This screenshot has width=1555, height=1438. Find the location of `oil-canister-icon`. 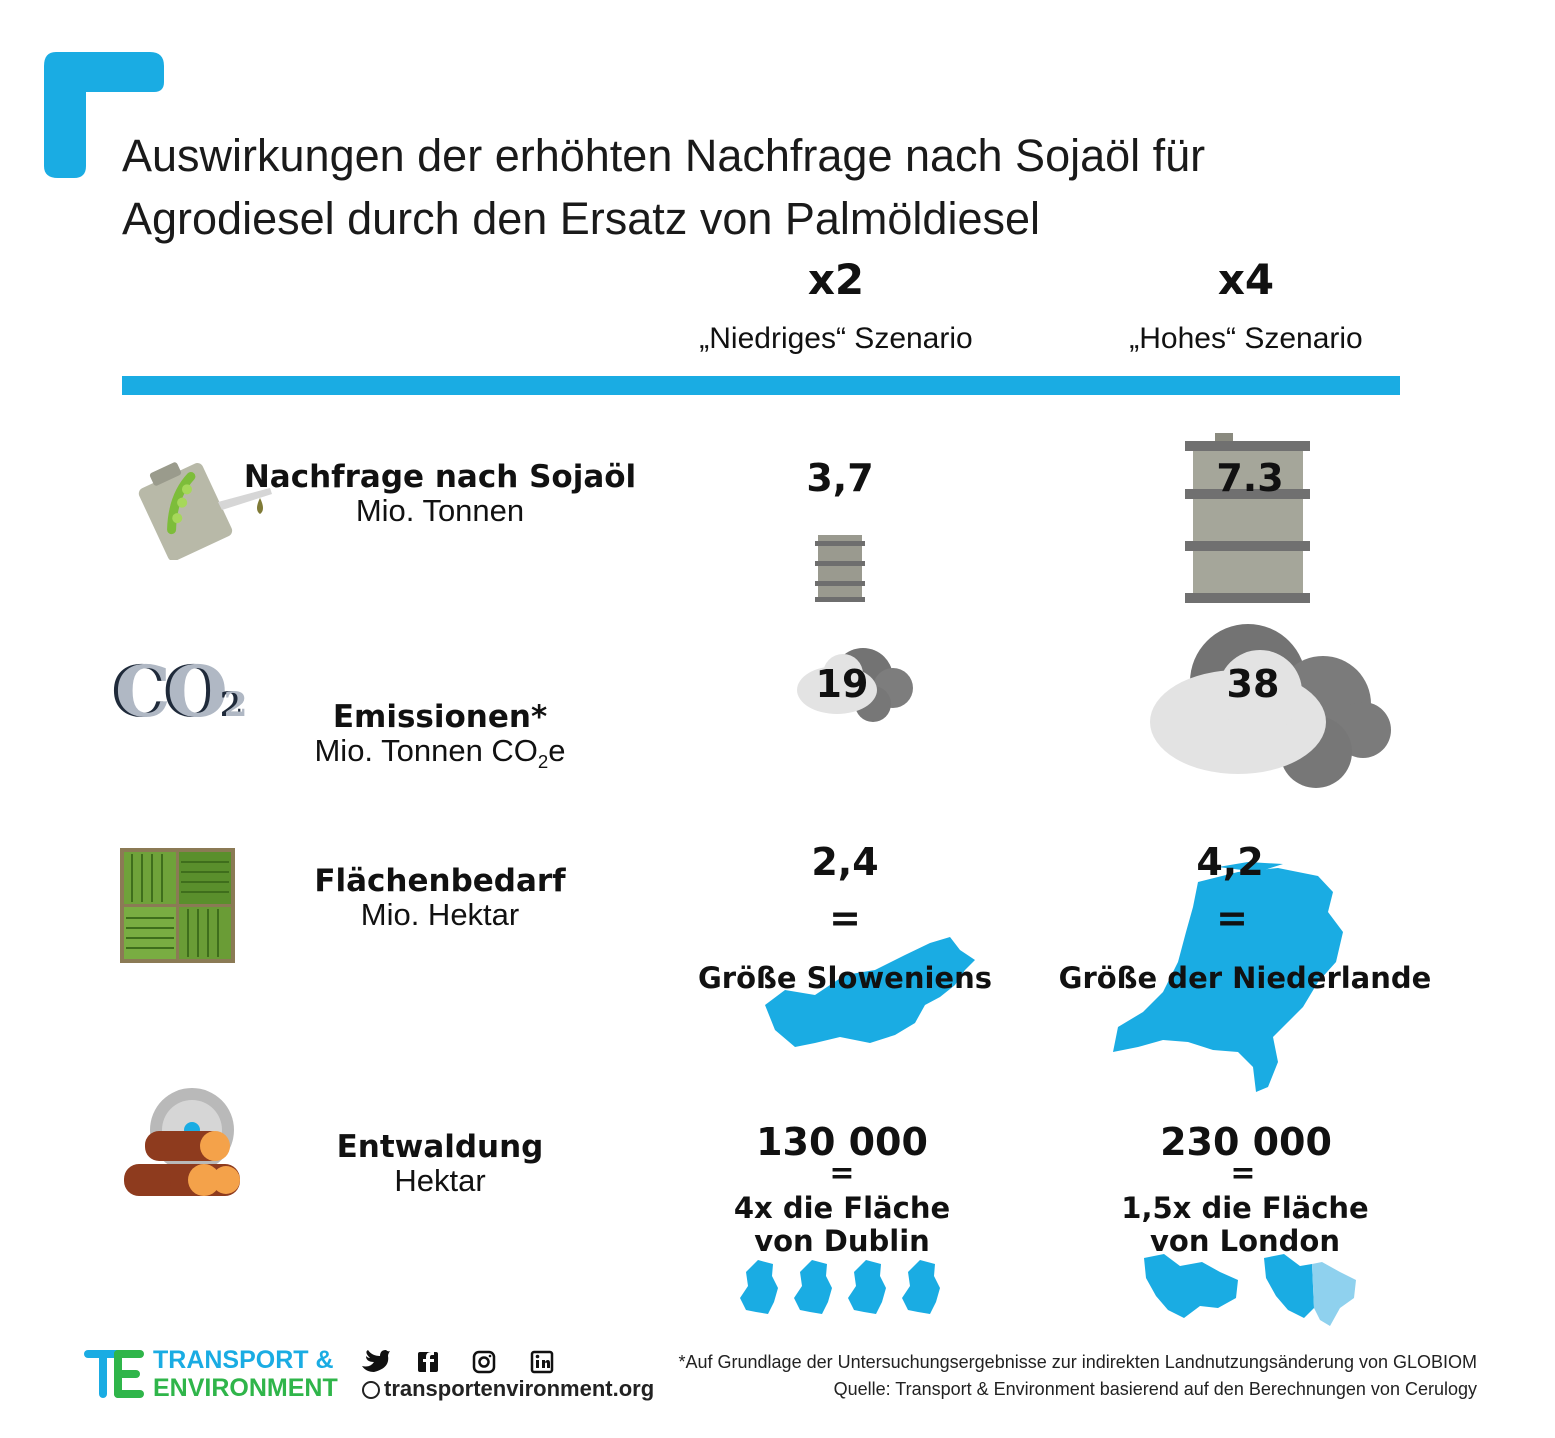

oil-canister-icon is located at coordinates (205, 511).